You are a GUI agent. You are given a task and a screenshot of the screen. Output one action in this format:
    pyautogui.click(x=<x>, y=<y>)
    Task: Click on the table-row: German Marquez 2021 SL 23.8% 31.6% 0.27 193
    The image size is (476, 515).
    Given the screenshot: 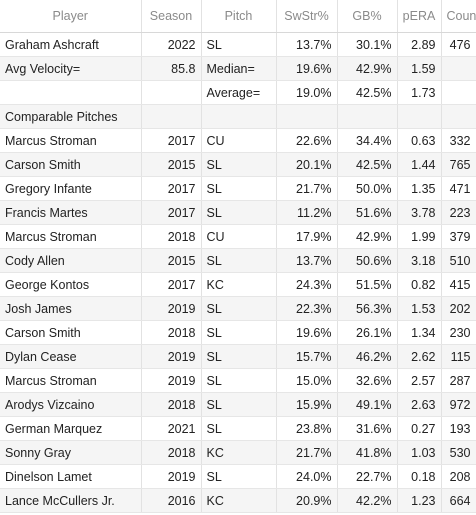 What is the action you would take?
    pyautogui.click(x=238, y=428)
    